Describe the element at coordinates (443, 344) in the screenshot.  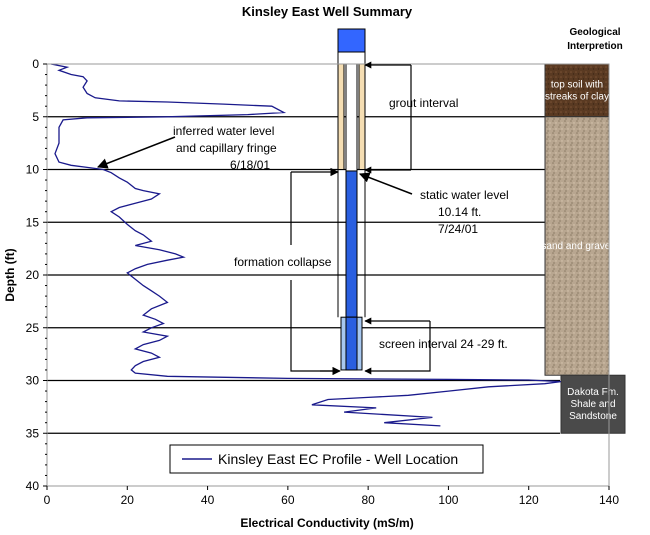
I see `screen-text: screen interval 24 -29 ft.` at that location.